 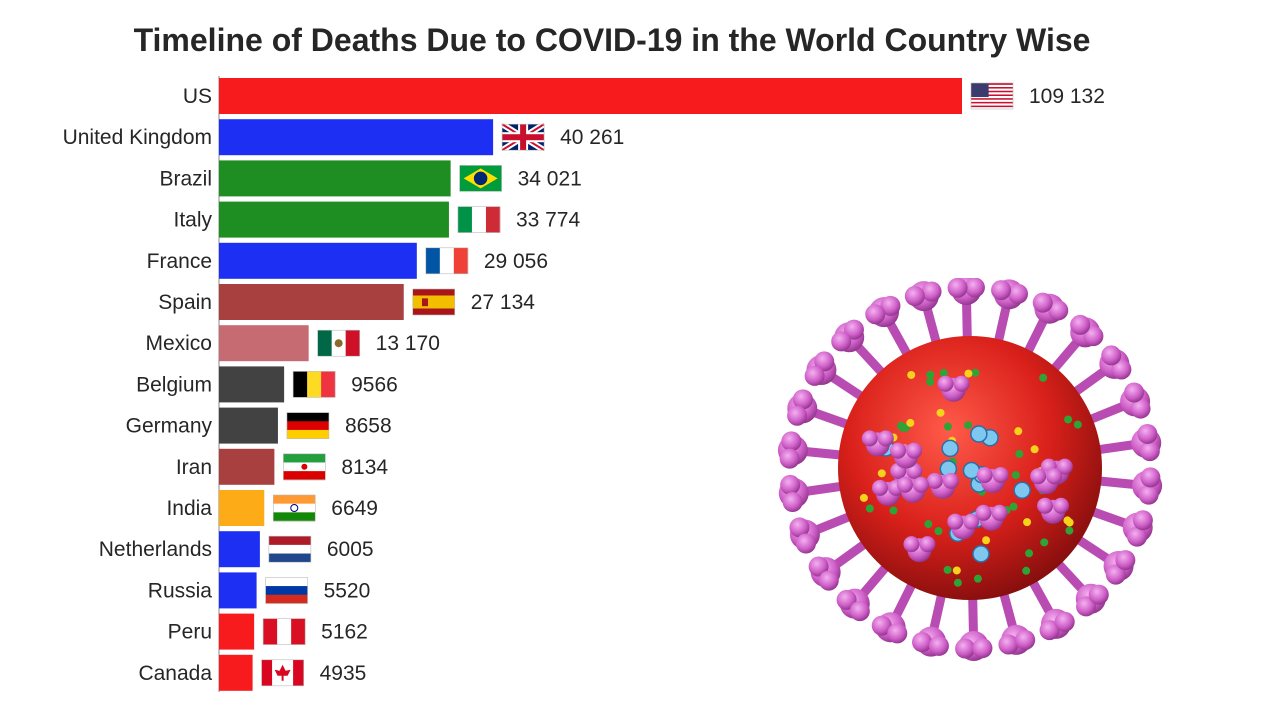 What do you see at coordinates (374, 384) in the screenshot?
I see `value-label-belgium: 9566` at bounding box center [374, 384].